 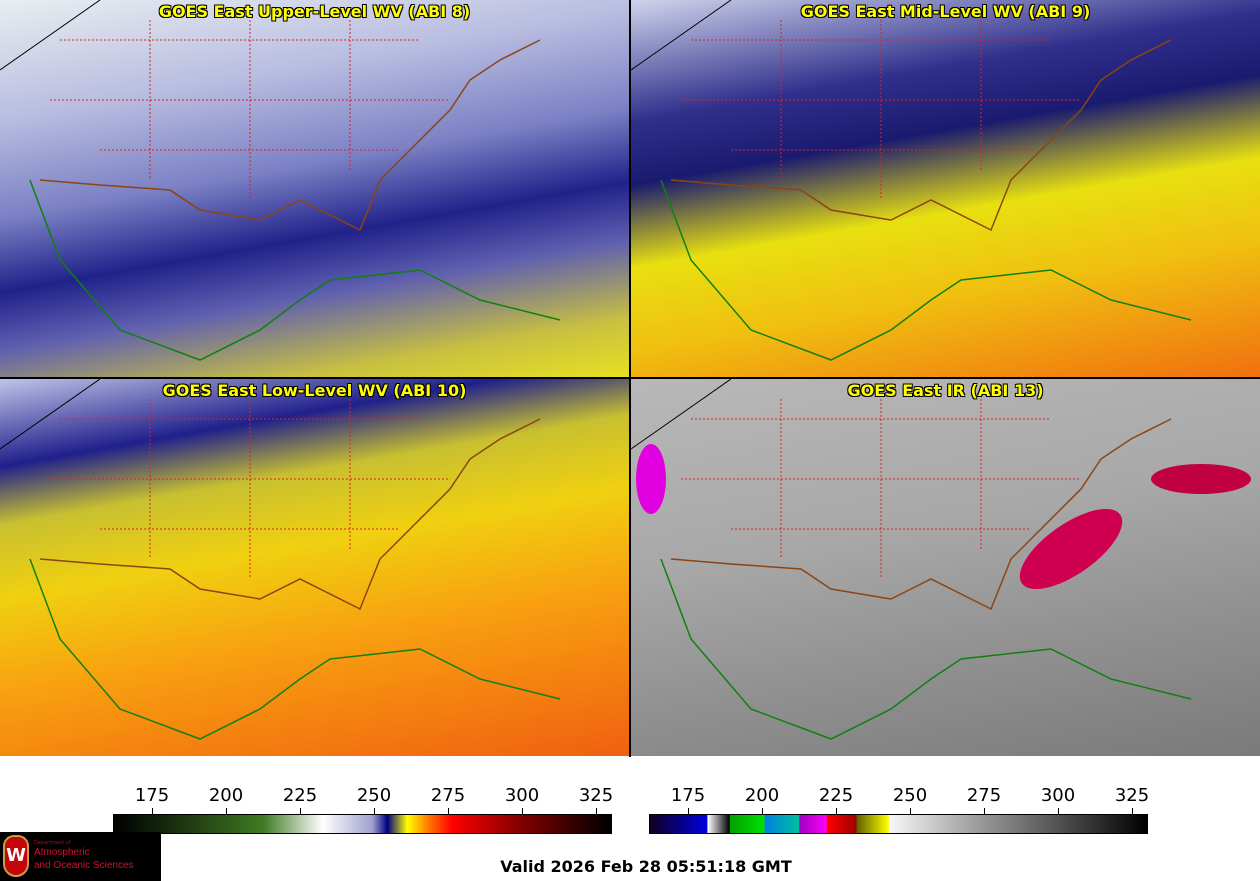 I want to click on infrared-tick-label: 225, so click(x=836, y=795).